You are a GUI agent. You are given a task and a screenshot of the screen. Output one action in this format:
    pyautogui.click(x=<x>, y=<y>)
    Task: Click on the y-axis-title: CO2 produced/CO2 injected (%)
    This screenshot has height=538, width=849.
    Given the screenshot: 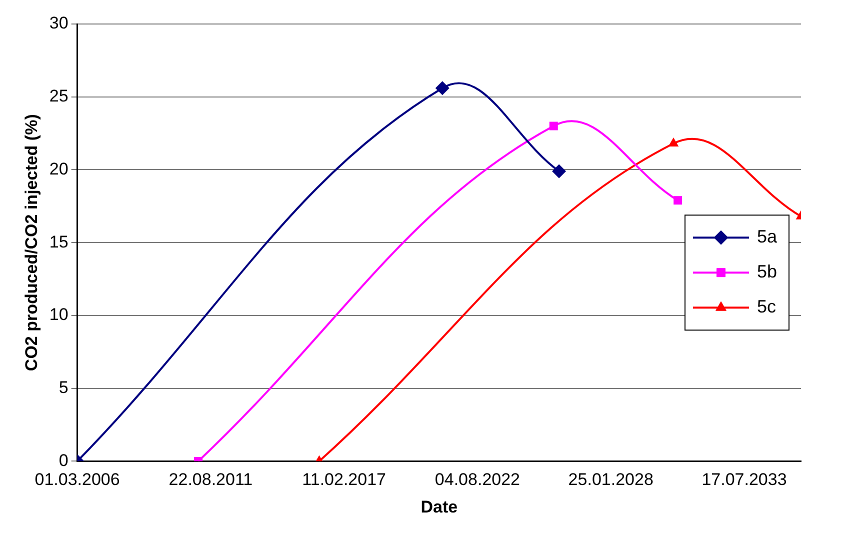 What is the action you would take?
    pyautogui.click(x=31, y=243)
    